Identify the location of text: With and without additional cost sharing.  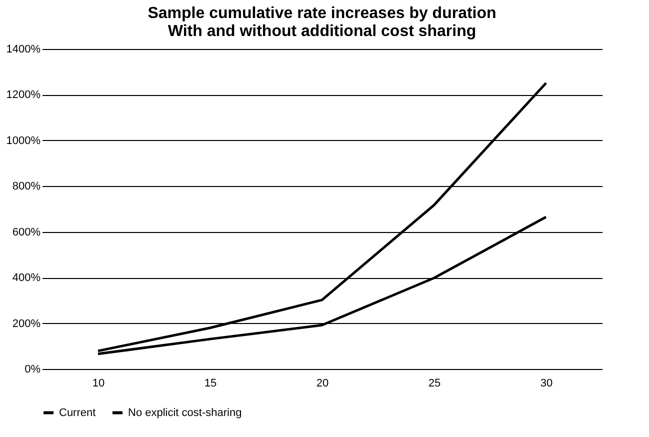
(322, 31).